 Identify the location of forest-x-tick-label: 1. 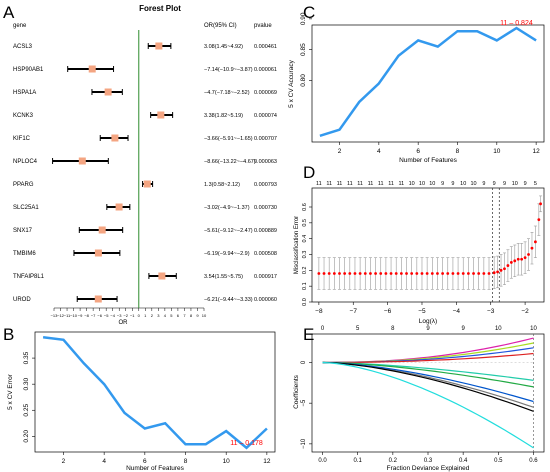
(145, 315).